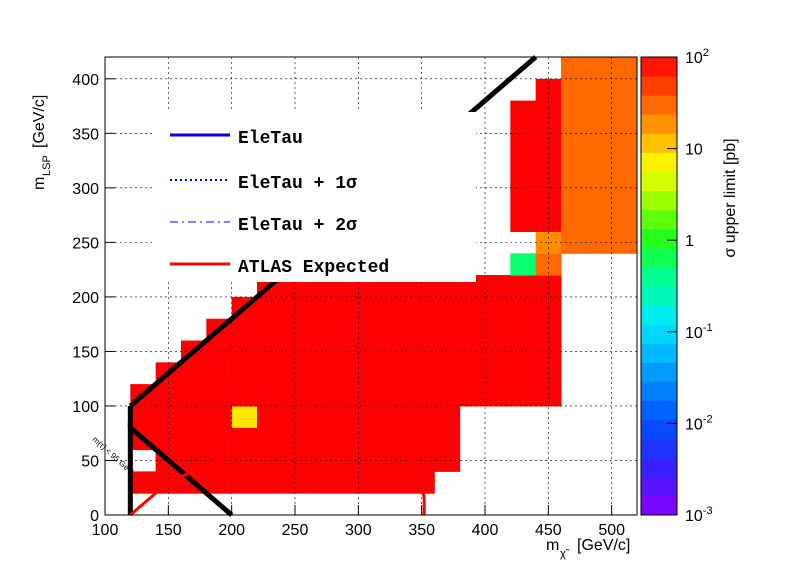 This screenshot has height=572, width=796. What do you see at coordinates (603, 545) in the screenshot?
I see `x-axis-label-unit: [GeV/c]` at bounding box center [603, 545].